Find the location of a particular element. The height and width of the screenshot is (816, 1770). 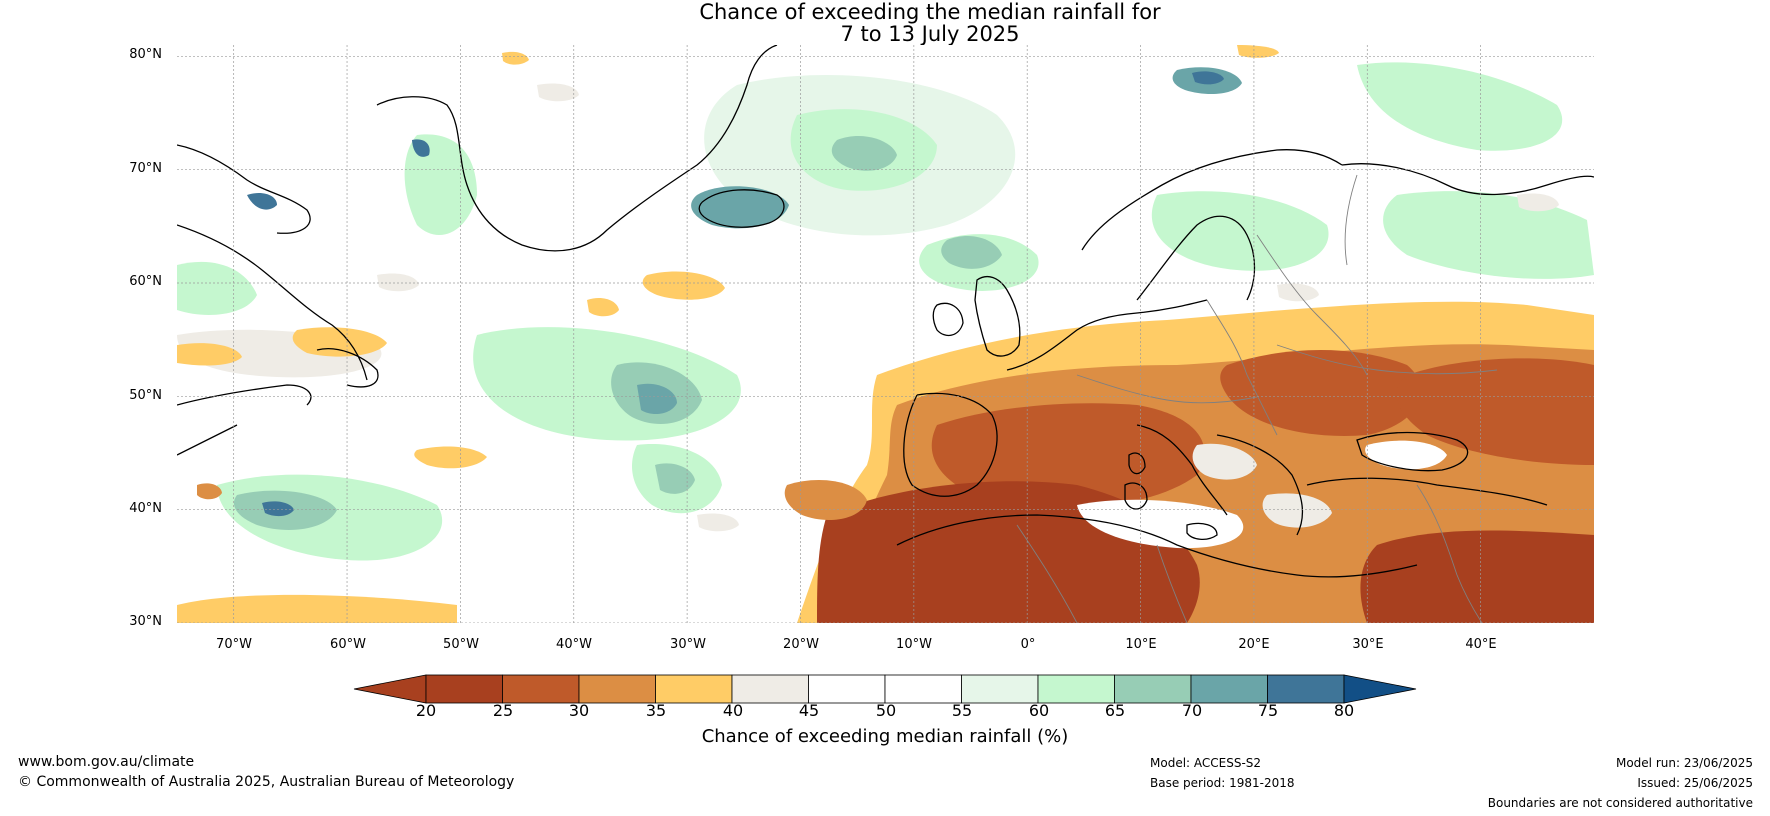

colorbar-tick-75: 75 is located at coordinates (1268, 710).